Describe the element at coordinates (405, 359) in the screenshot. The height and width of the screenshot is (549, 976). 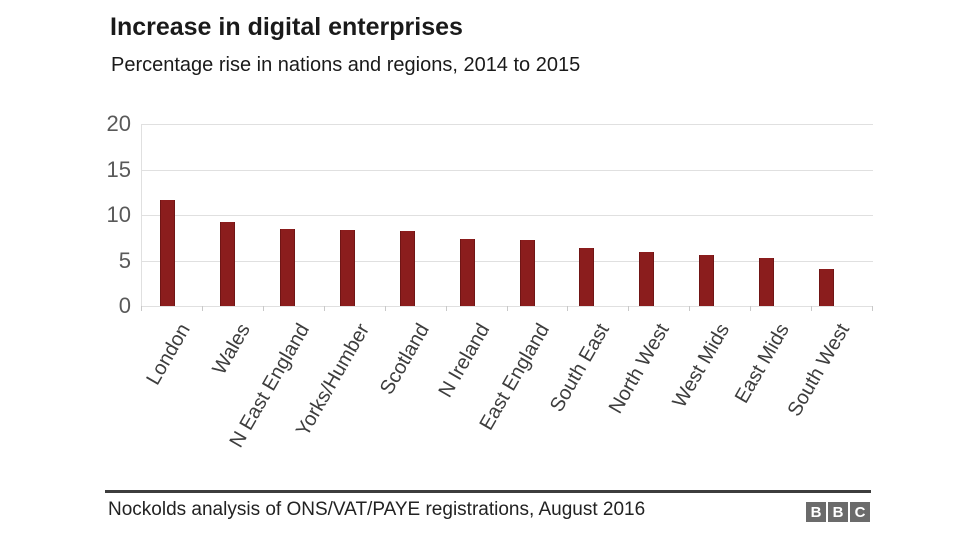
I see `x-axis-label-scotland: Scotland` at that location.